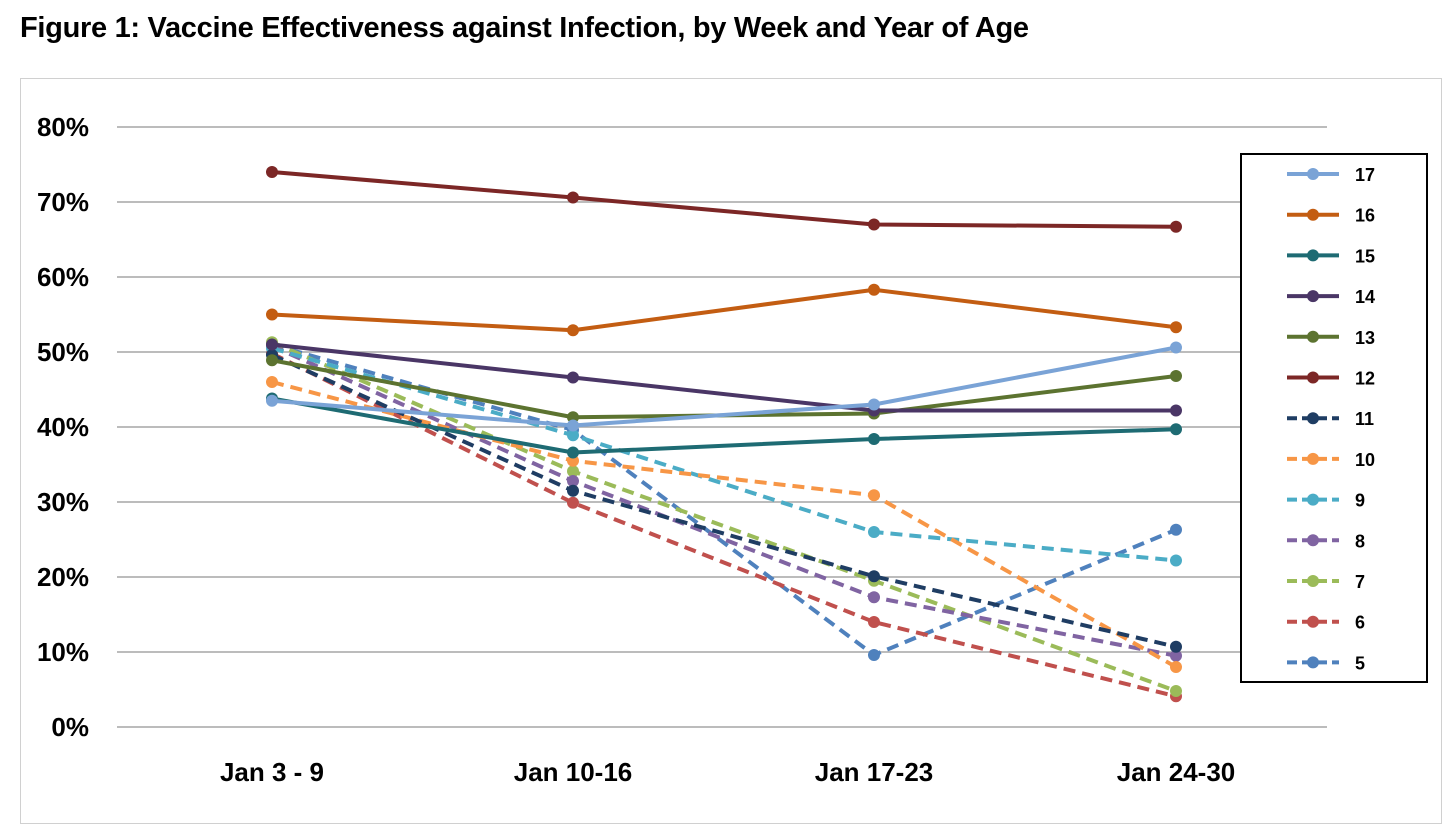 This screenshot has height=839, width=1456. I want to click on legend-label: 14, so click(1365, 297).